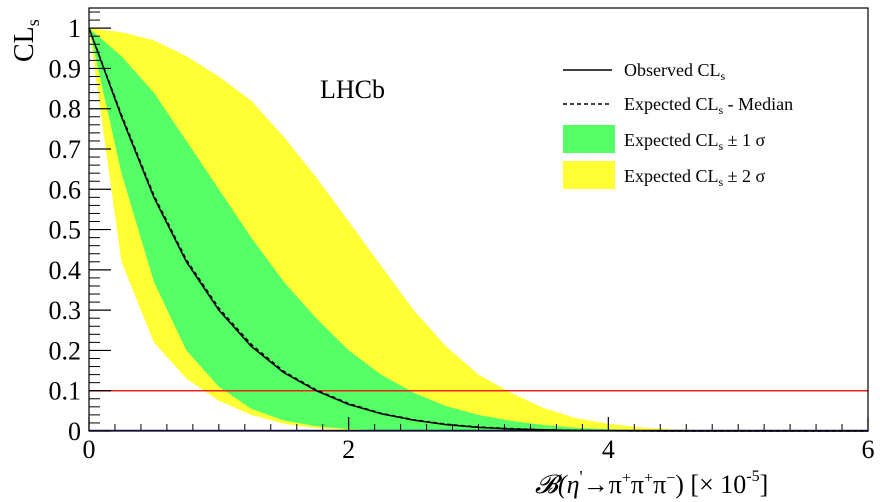  Describe the element at coordinates (33, 22) in the screenshot. I see `y-axis-label-sub: s` at that location.